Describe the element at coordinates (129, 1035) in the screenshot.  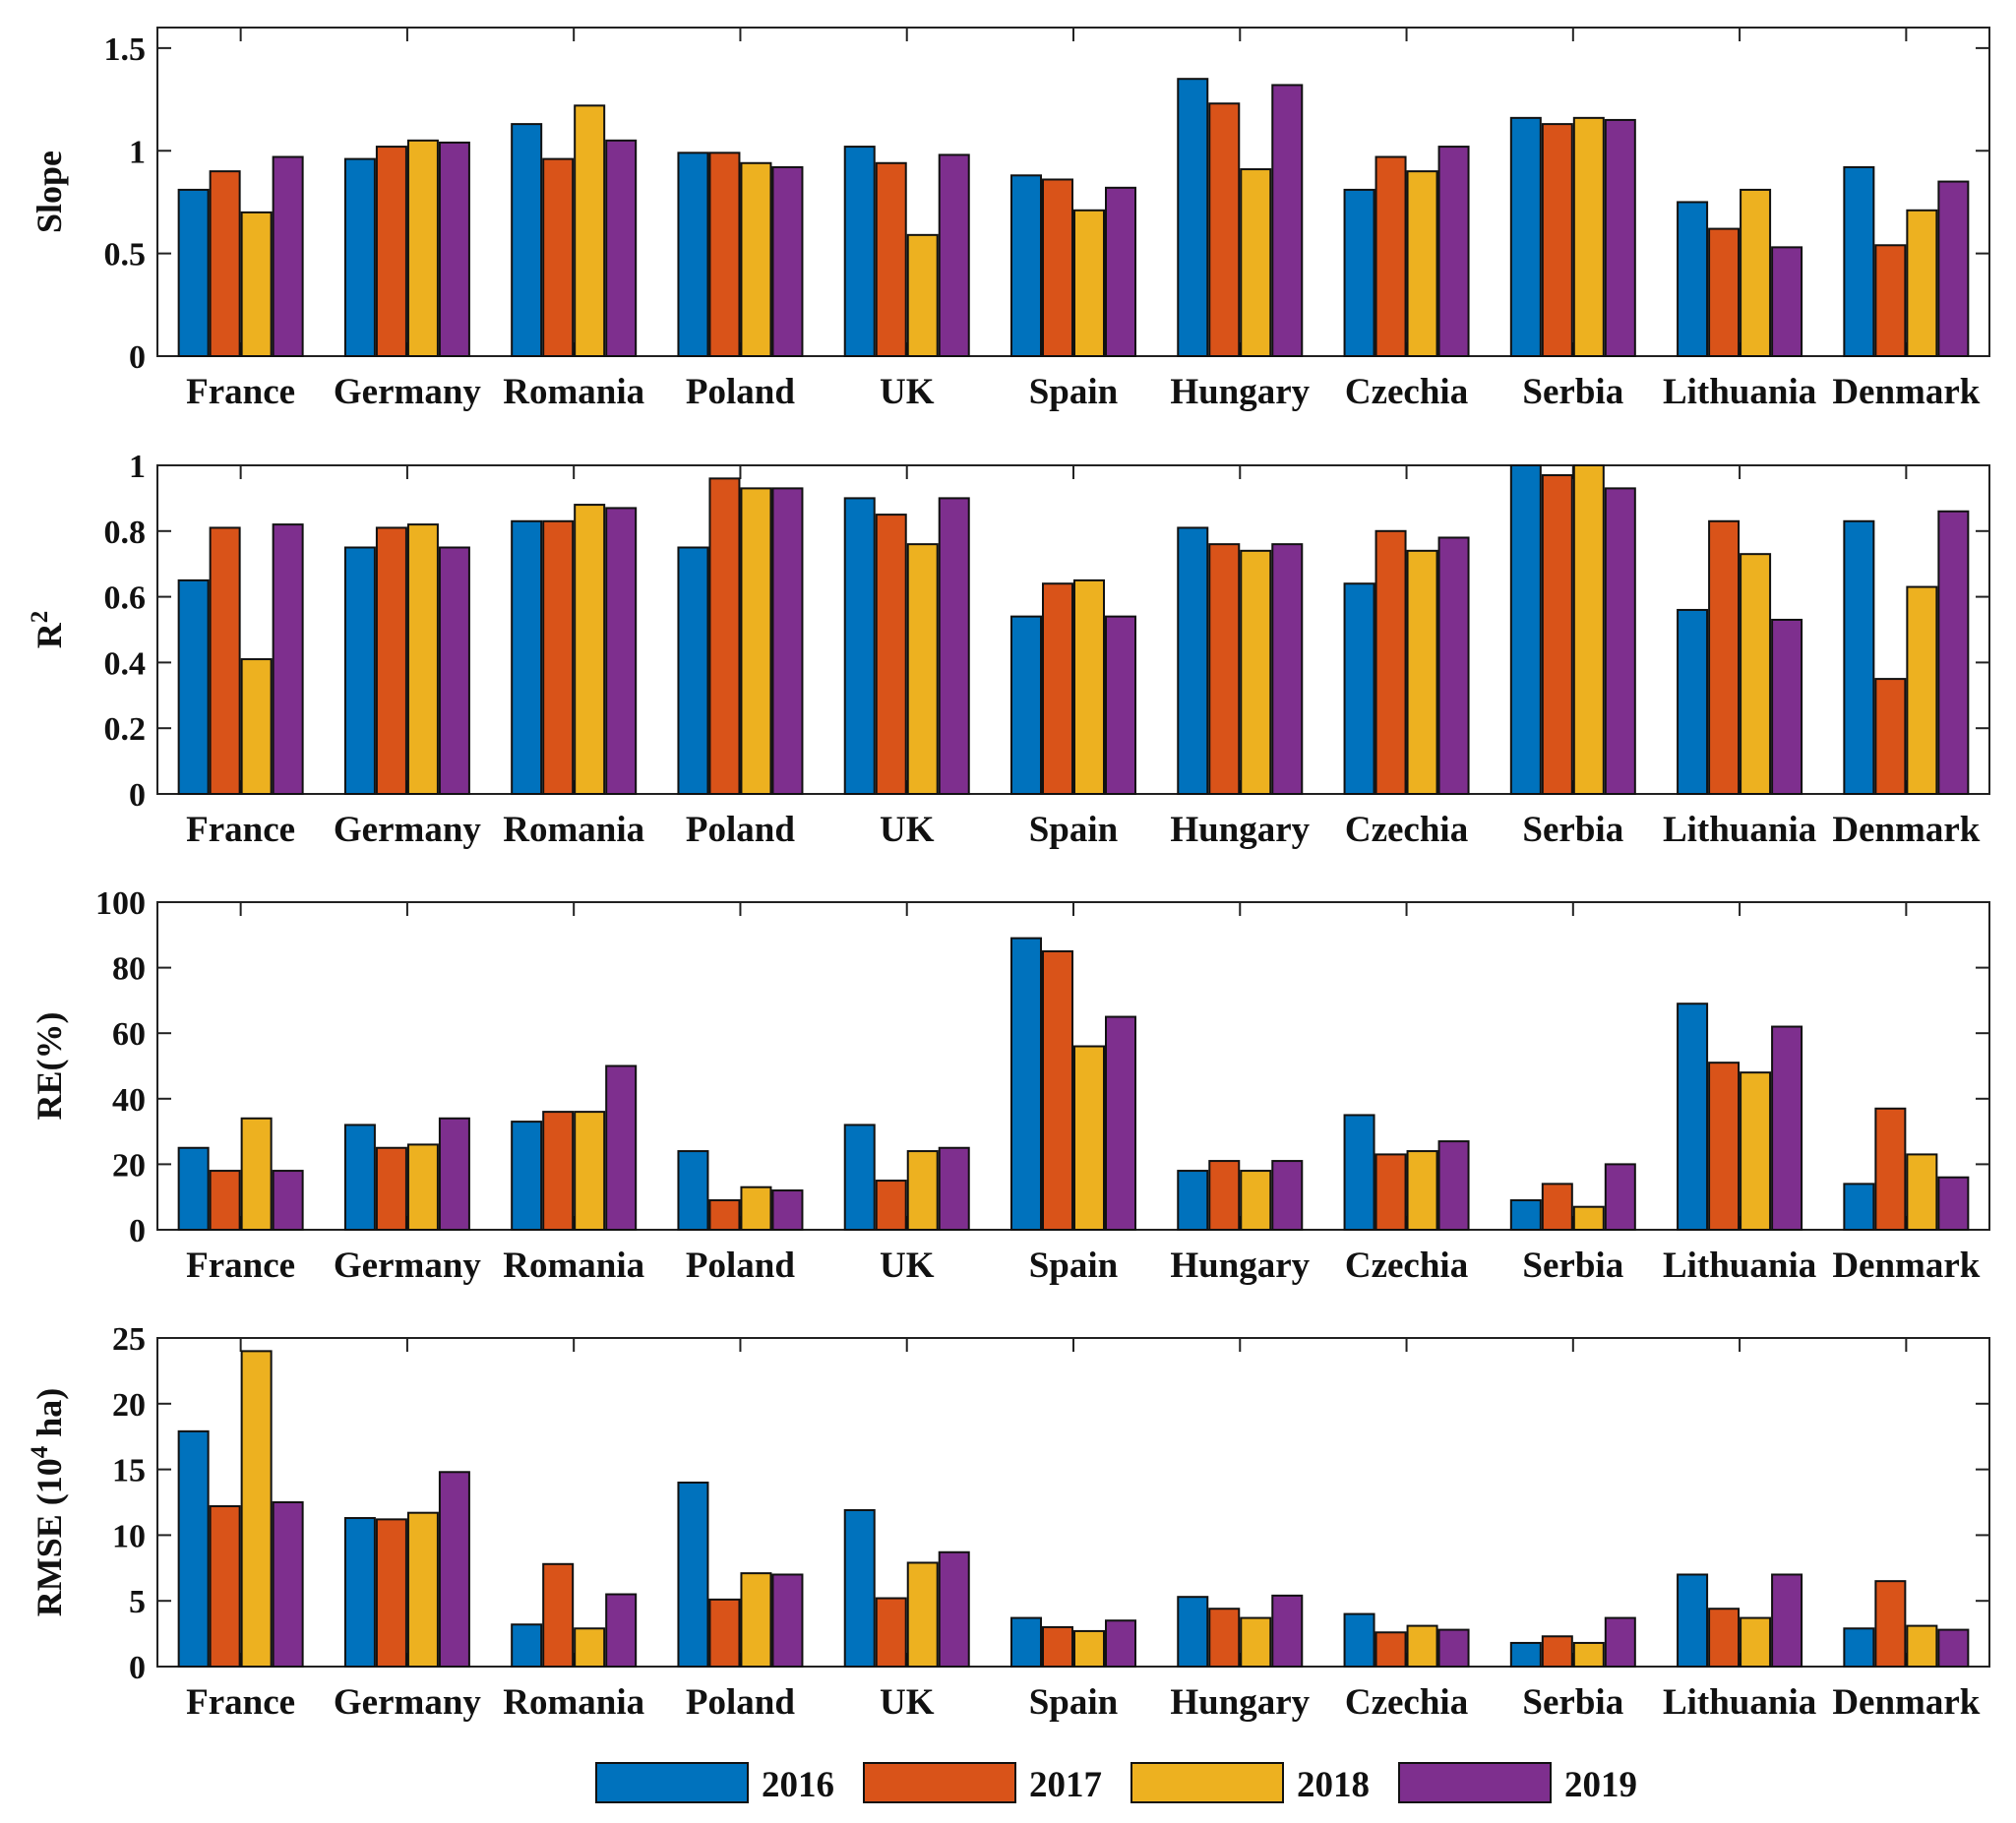
I see `y-tick-label: 60` at that location.